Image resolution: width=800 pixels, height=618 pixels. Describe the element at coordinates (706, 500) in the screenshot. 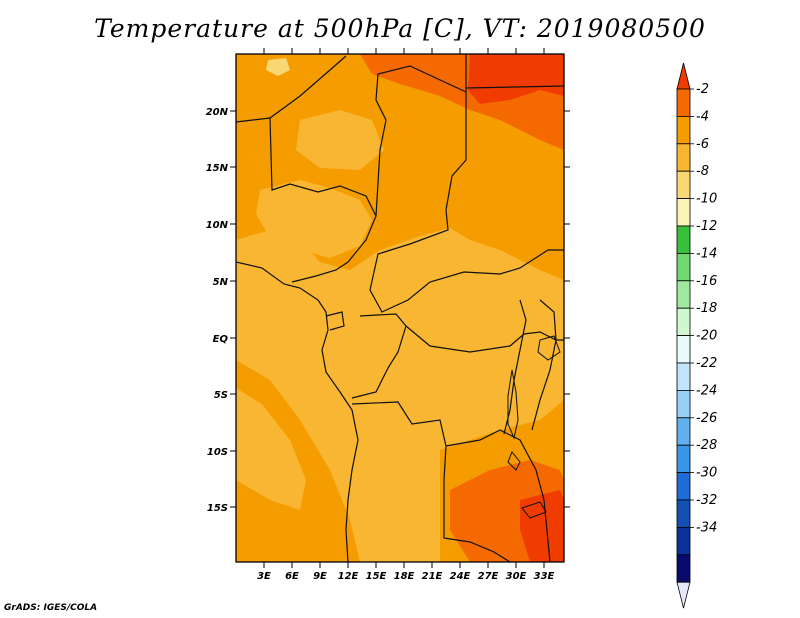

I see `colorbar-label: -32` at that location.